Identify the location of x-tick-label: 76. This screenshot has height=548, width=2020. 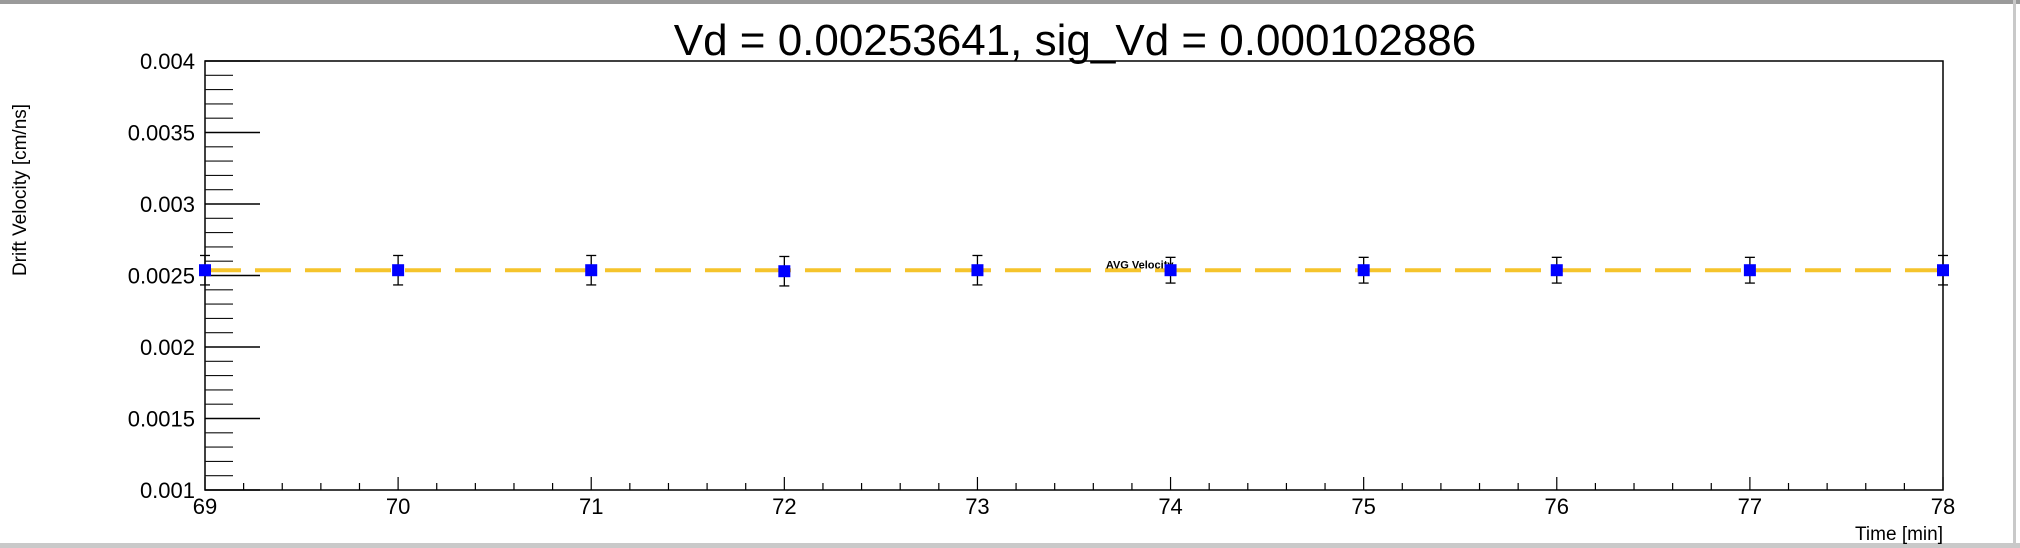
(1557, 506).